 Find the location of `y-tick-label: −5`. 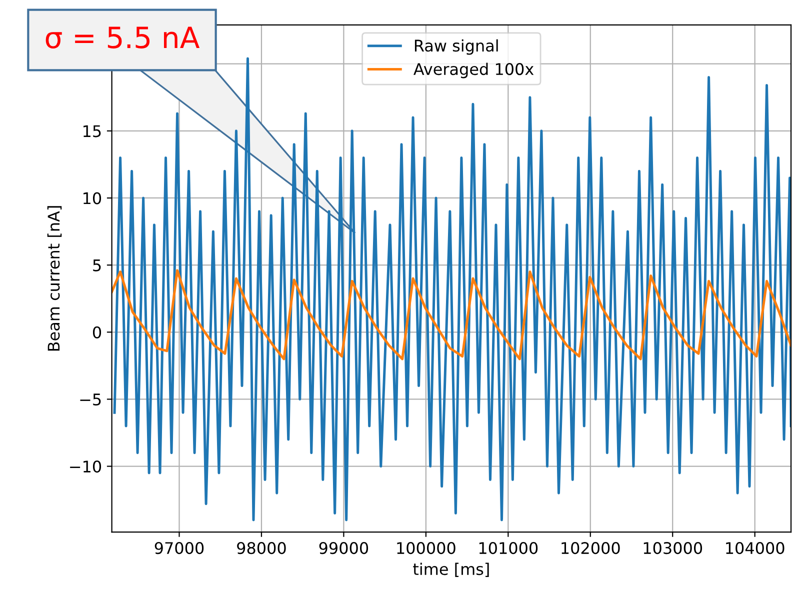

y-tick-label: −5 is located at coordinates (90, 400).